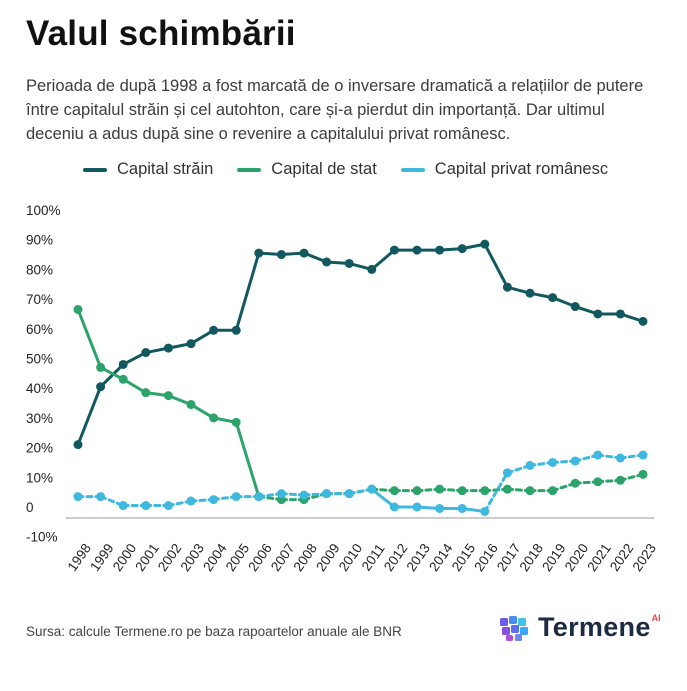 This screenshot has width=687, height=691. What do you see at coordinates (373, 557) in the screenshot?
I see `x-tick-label: 2011` at bounding box center [373, 557].